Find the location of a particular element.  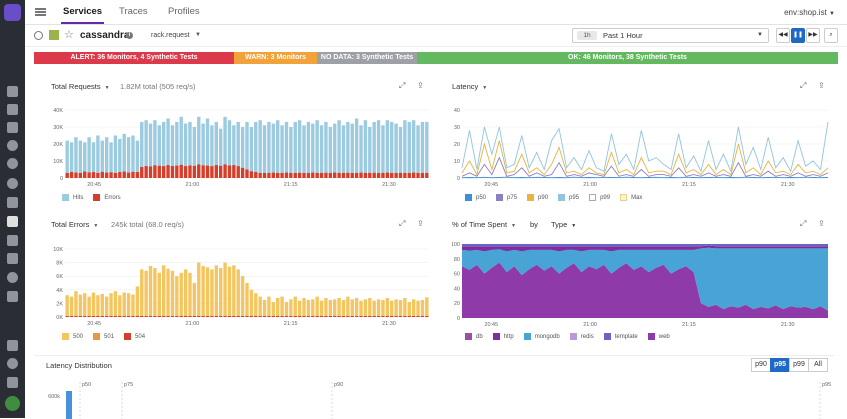

time-range-selector: 1h Past 1 Hour ▼ is located at coordinates (670, 35).